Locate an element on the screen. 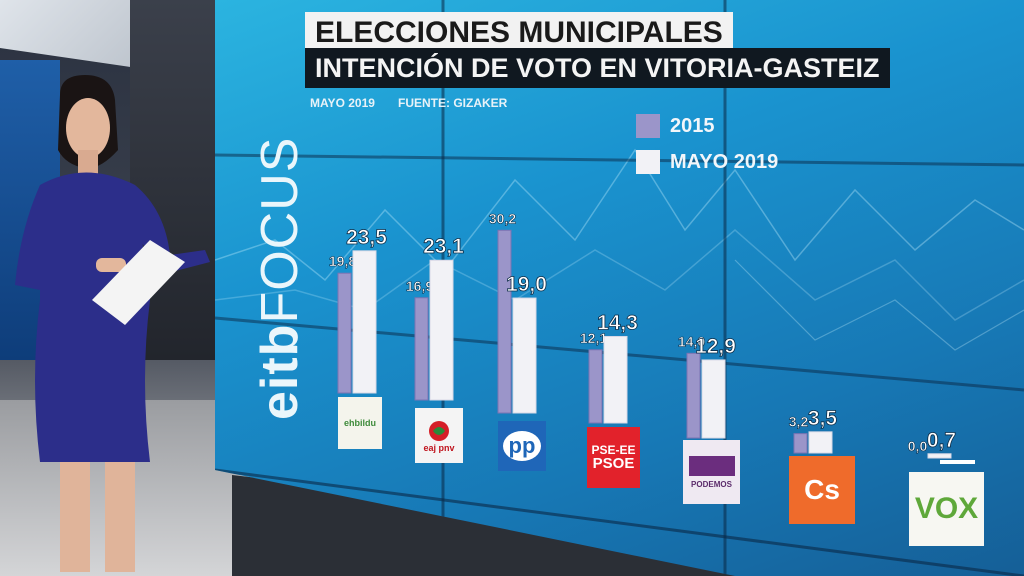 This screenshot has width=1024, height=576. bar-label-2019-2: 19,0 is located at coordinates (526, 284).